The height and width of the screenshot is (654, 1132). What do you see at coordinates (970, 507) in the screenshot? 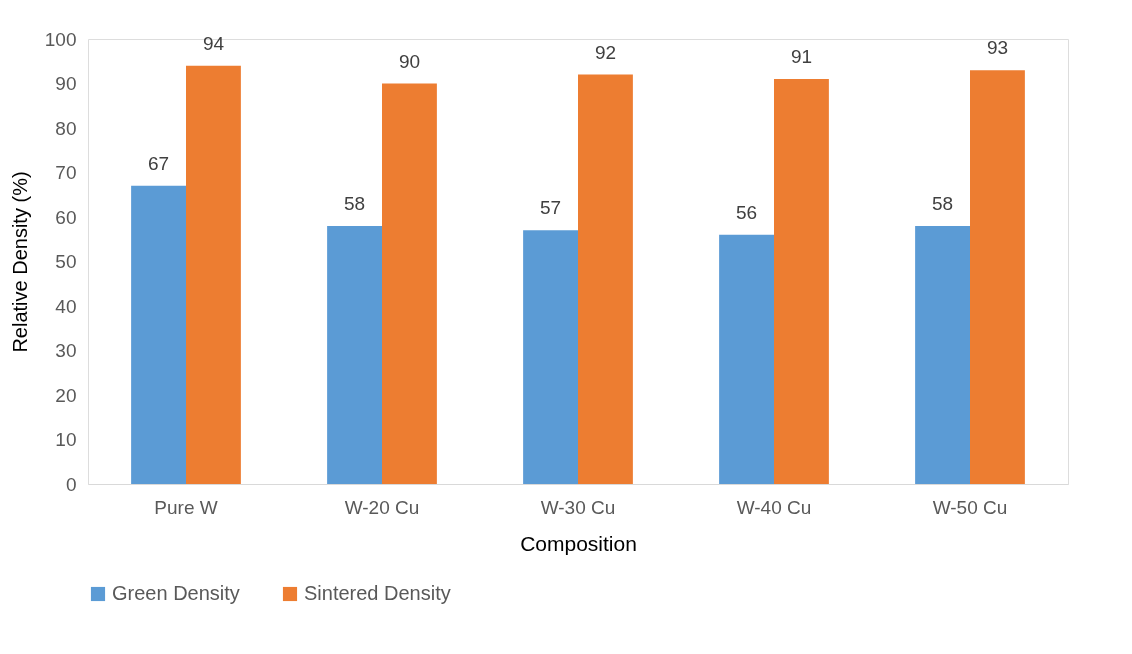
I see `x-tick-label: W-50 Cu` at bounding box center [970, 507].